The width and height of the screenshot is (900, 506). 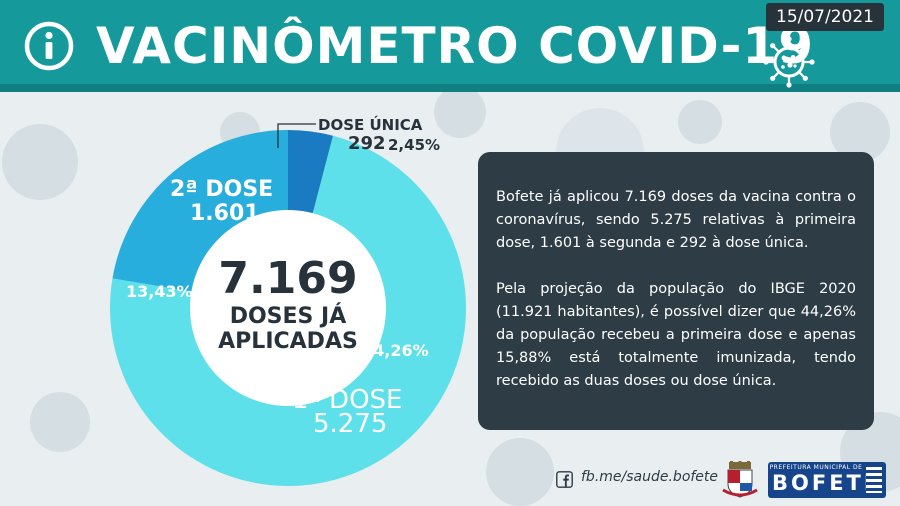 What do you see at coordinates (287, 278) in the screenshot?
I see `total-doses-value: 7.169` at bounding box center [287, 278].